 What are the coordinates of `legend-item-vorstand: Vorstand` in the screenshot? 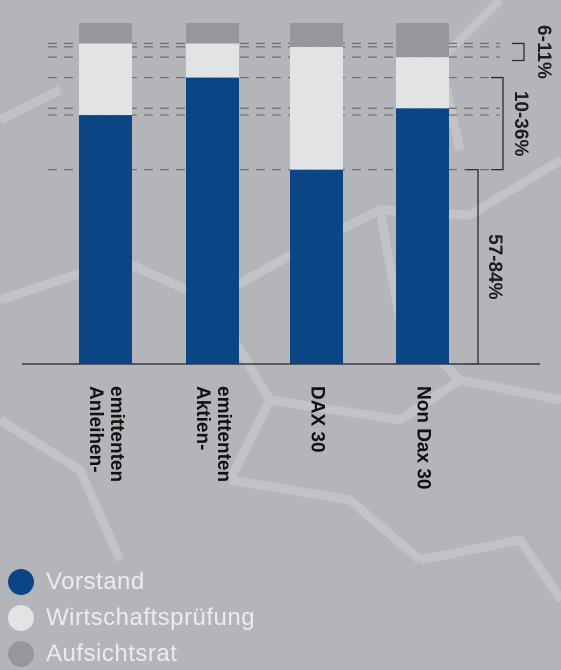 It's located at (131, 582).